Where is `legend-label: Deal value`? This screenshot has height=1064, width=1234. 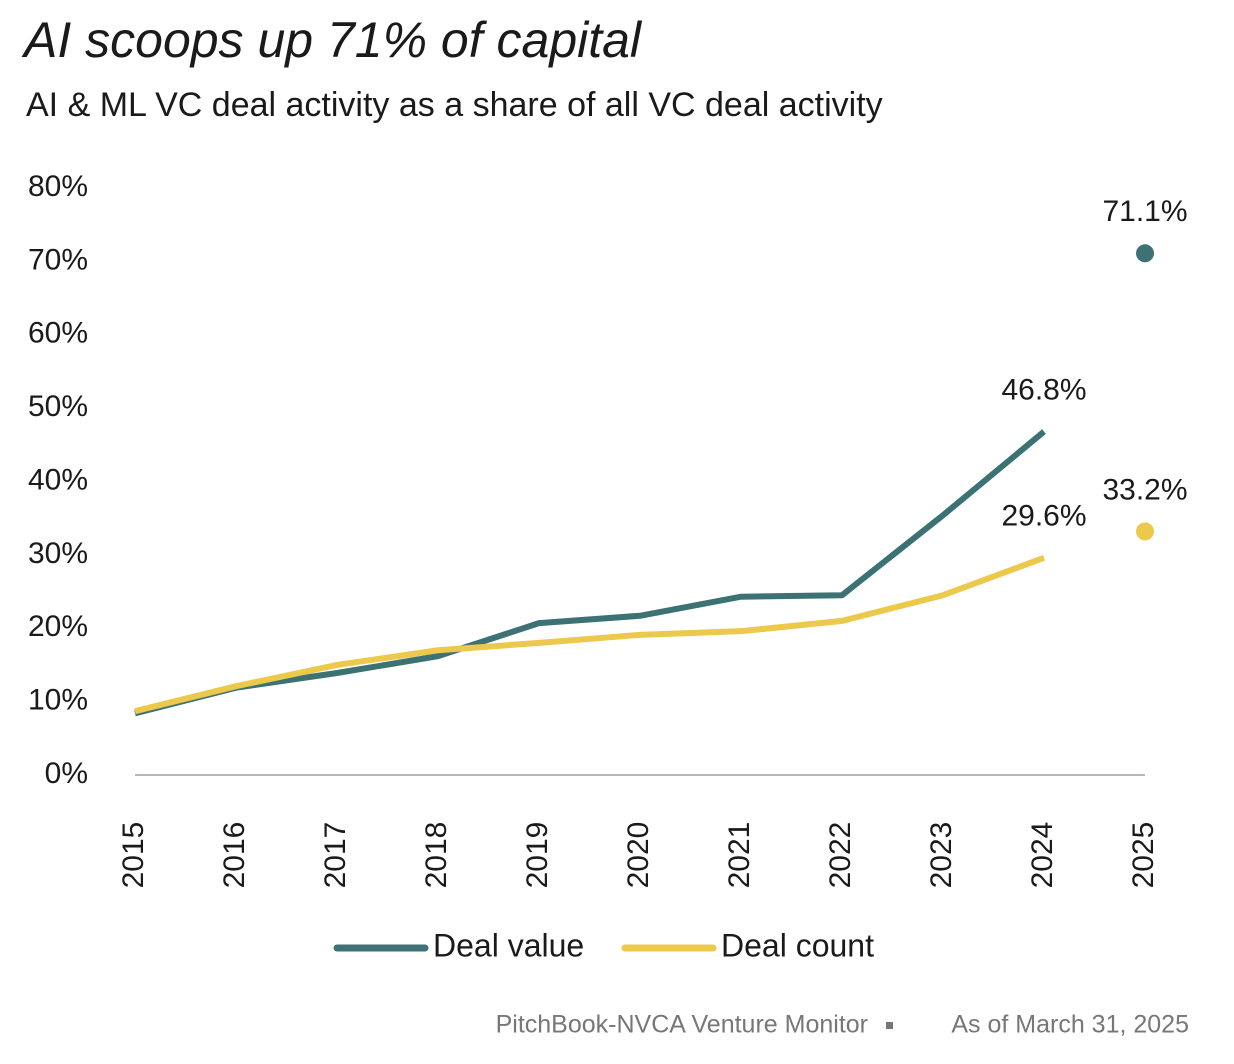 legend-label: Deal value is located at coordinates (508, 945).